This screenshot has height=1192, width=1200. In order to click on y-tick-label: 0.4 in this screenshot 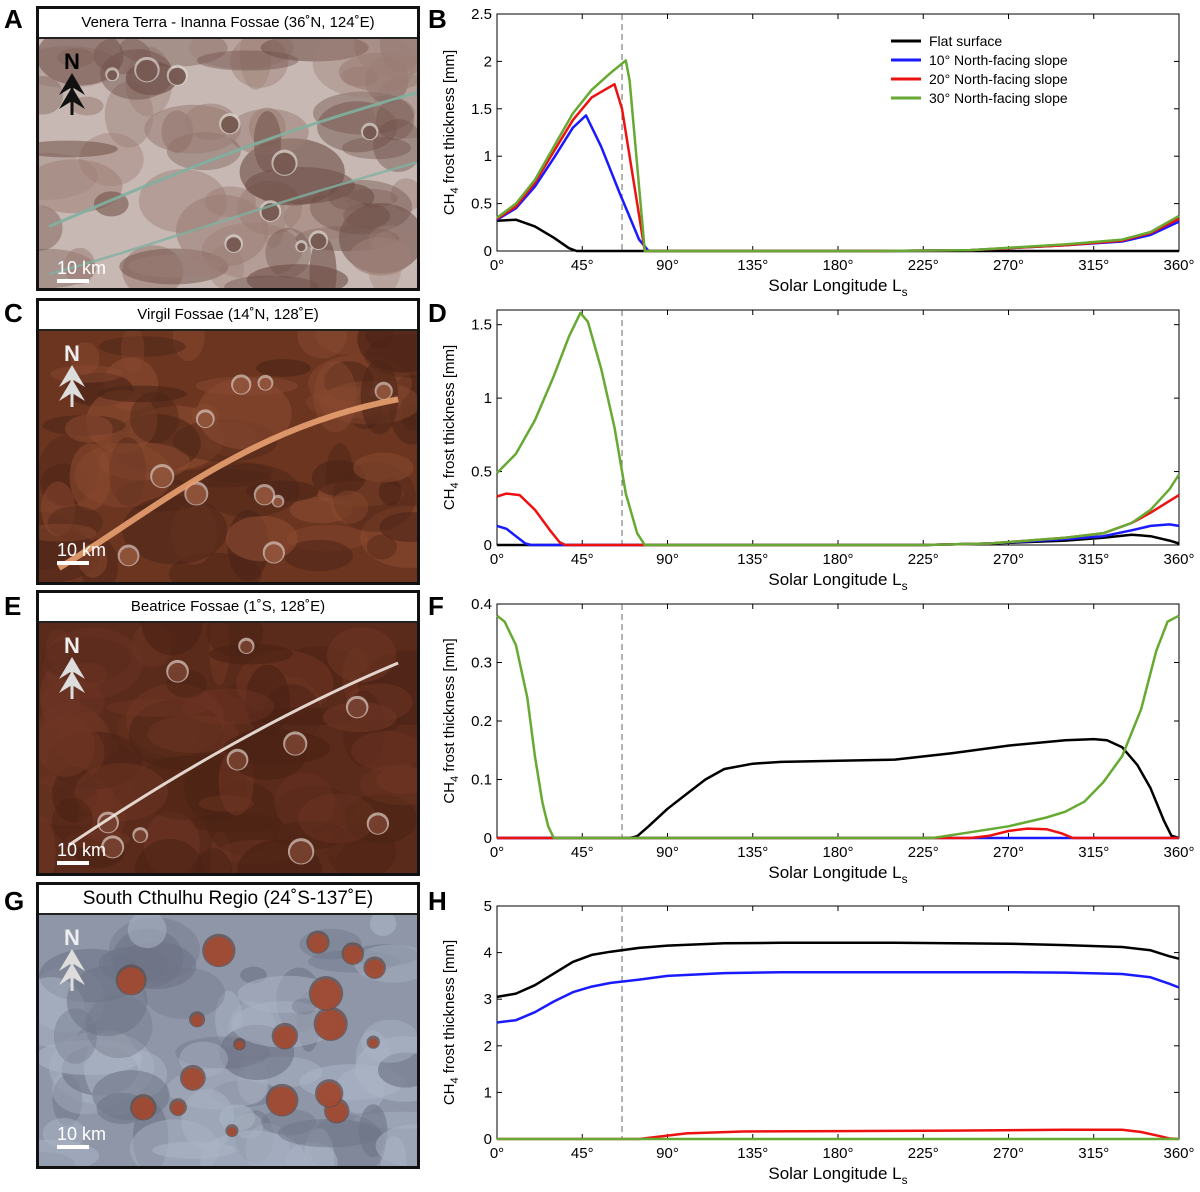, I will do `click(481, 604)`.